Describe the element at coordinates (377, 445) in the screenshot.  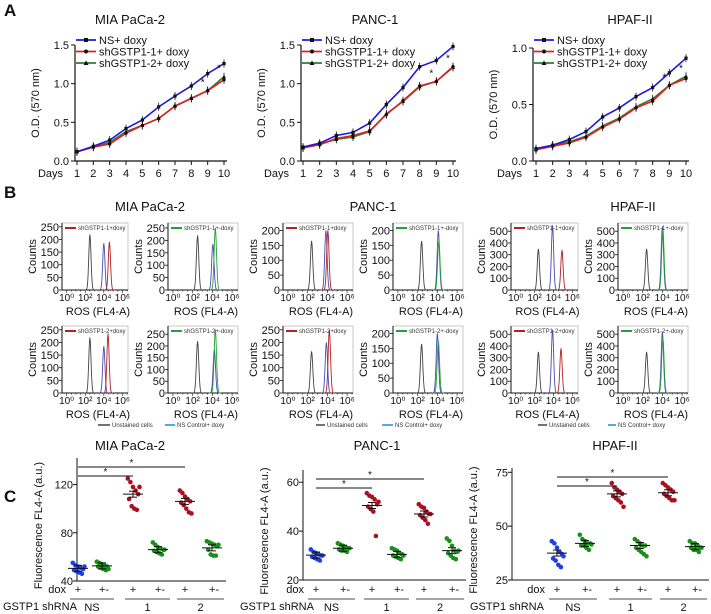
I see `chart-title: PANC-1` at that location.